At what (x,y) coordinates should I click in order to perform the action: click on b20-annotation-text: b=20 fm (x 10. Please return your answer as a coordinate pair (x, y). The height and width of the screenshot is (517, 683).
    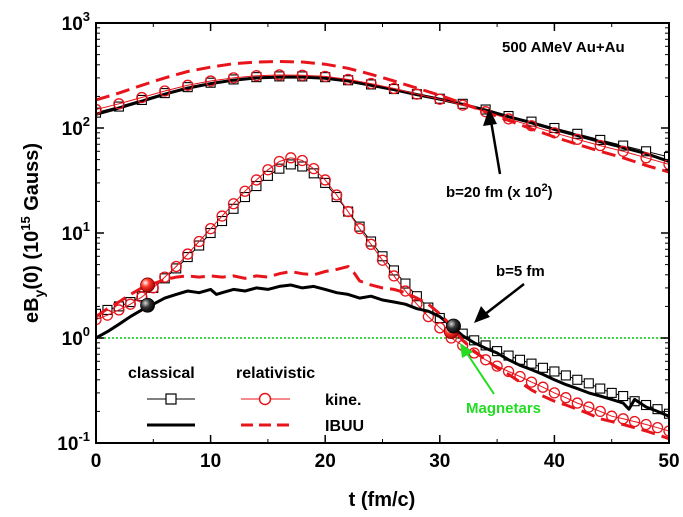
    Looking at the image, I should click on (493, 192).